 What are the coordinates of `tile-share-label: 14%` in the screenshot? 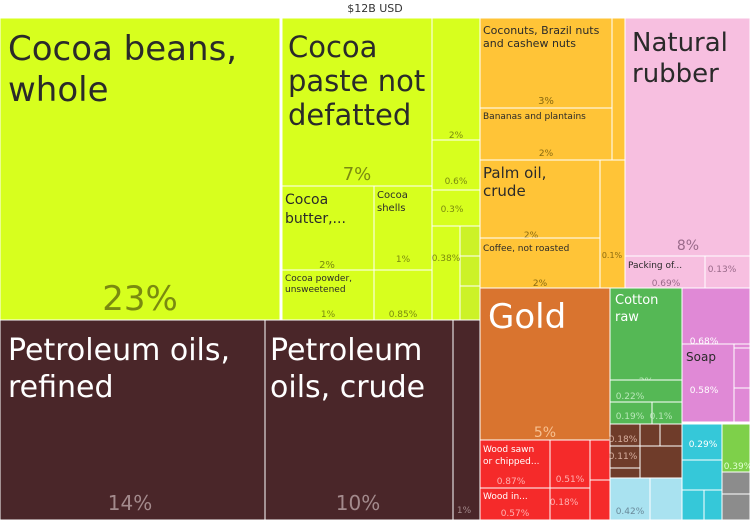 It's located at (130, 503).